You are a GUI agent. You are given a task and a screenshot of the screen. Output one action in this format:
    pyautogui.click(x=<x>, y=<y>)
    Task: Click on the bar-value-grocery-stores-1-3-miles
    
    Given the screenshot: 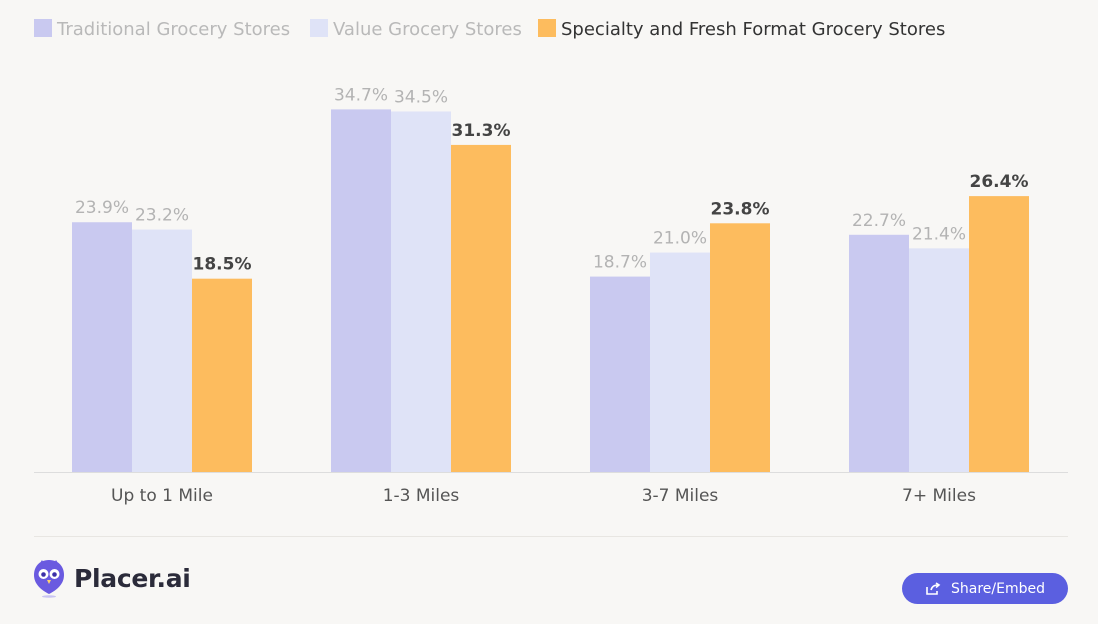 What is the action you would take?
    pyautogui.click(x=421, y=291)
    